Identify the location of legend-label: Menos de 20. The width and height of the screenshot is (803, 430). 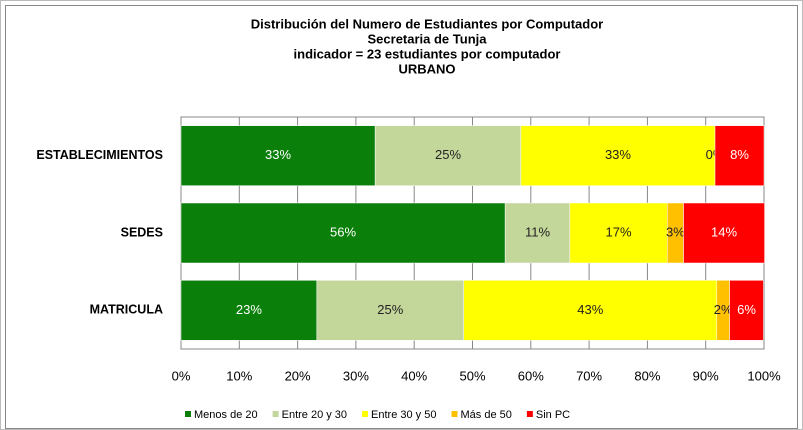
(226, 415).